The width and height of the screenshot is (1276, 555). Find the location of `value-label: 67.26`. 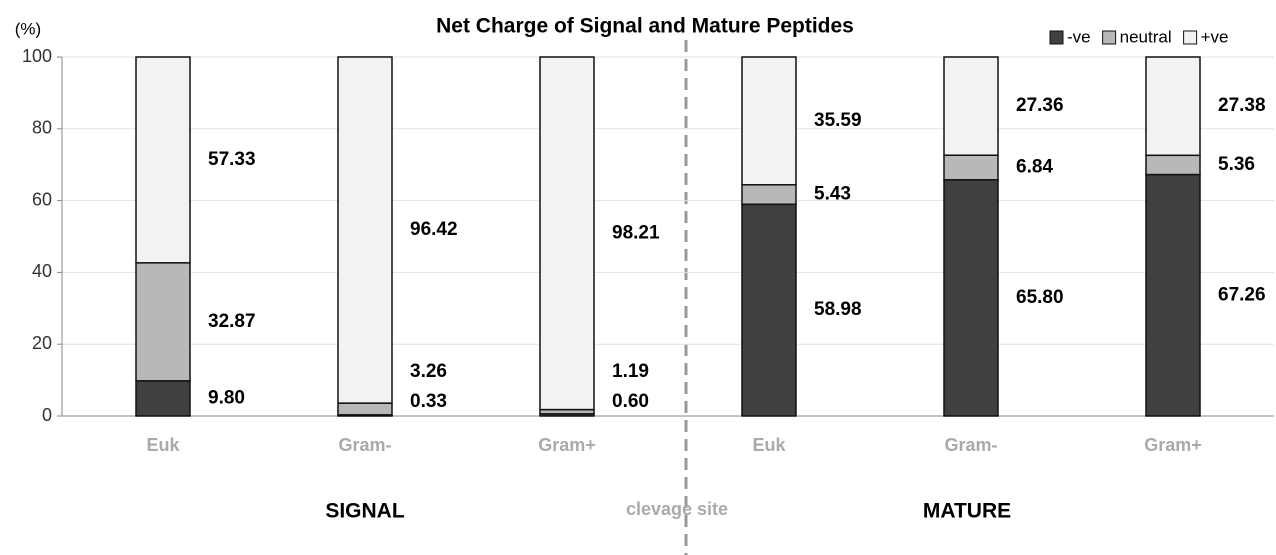

value-label: 67.26 is located at coordinates (1242, 294).